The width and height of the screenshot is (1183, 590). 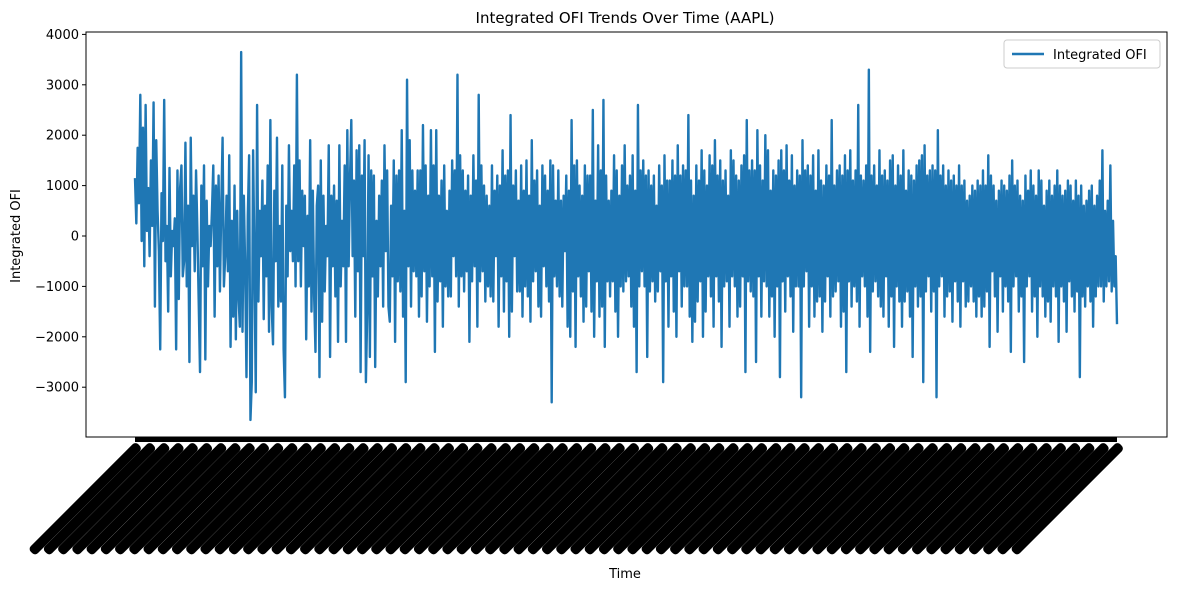 I want to click on legend: Integrated OFI, so click(x=1082, y=54).